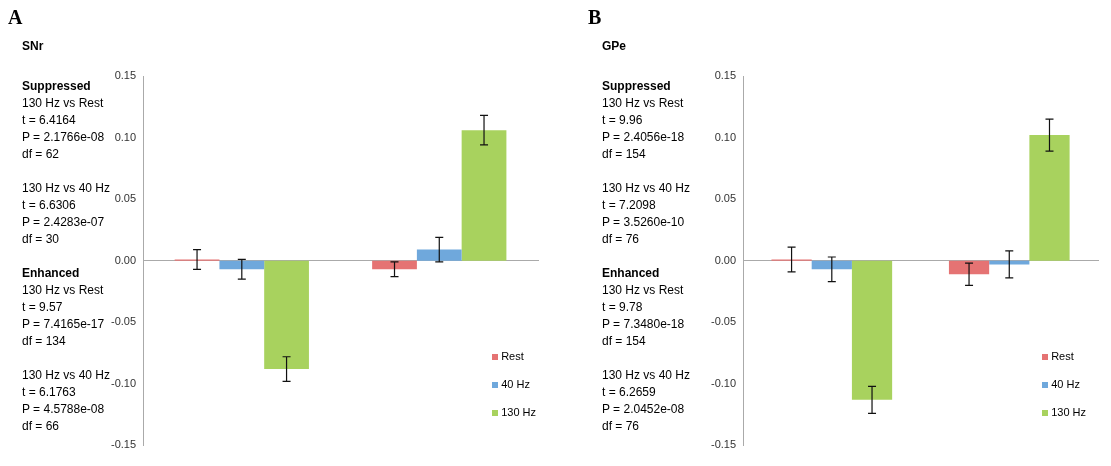  Describe the element at coordinates (15, 17) in the screenshot. I see `chart-title: A` at that location.